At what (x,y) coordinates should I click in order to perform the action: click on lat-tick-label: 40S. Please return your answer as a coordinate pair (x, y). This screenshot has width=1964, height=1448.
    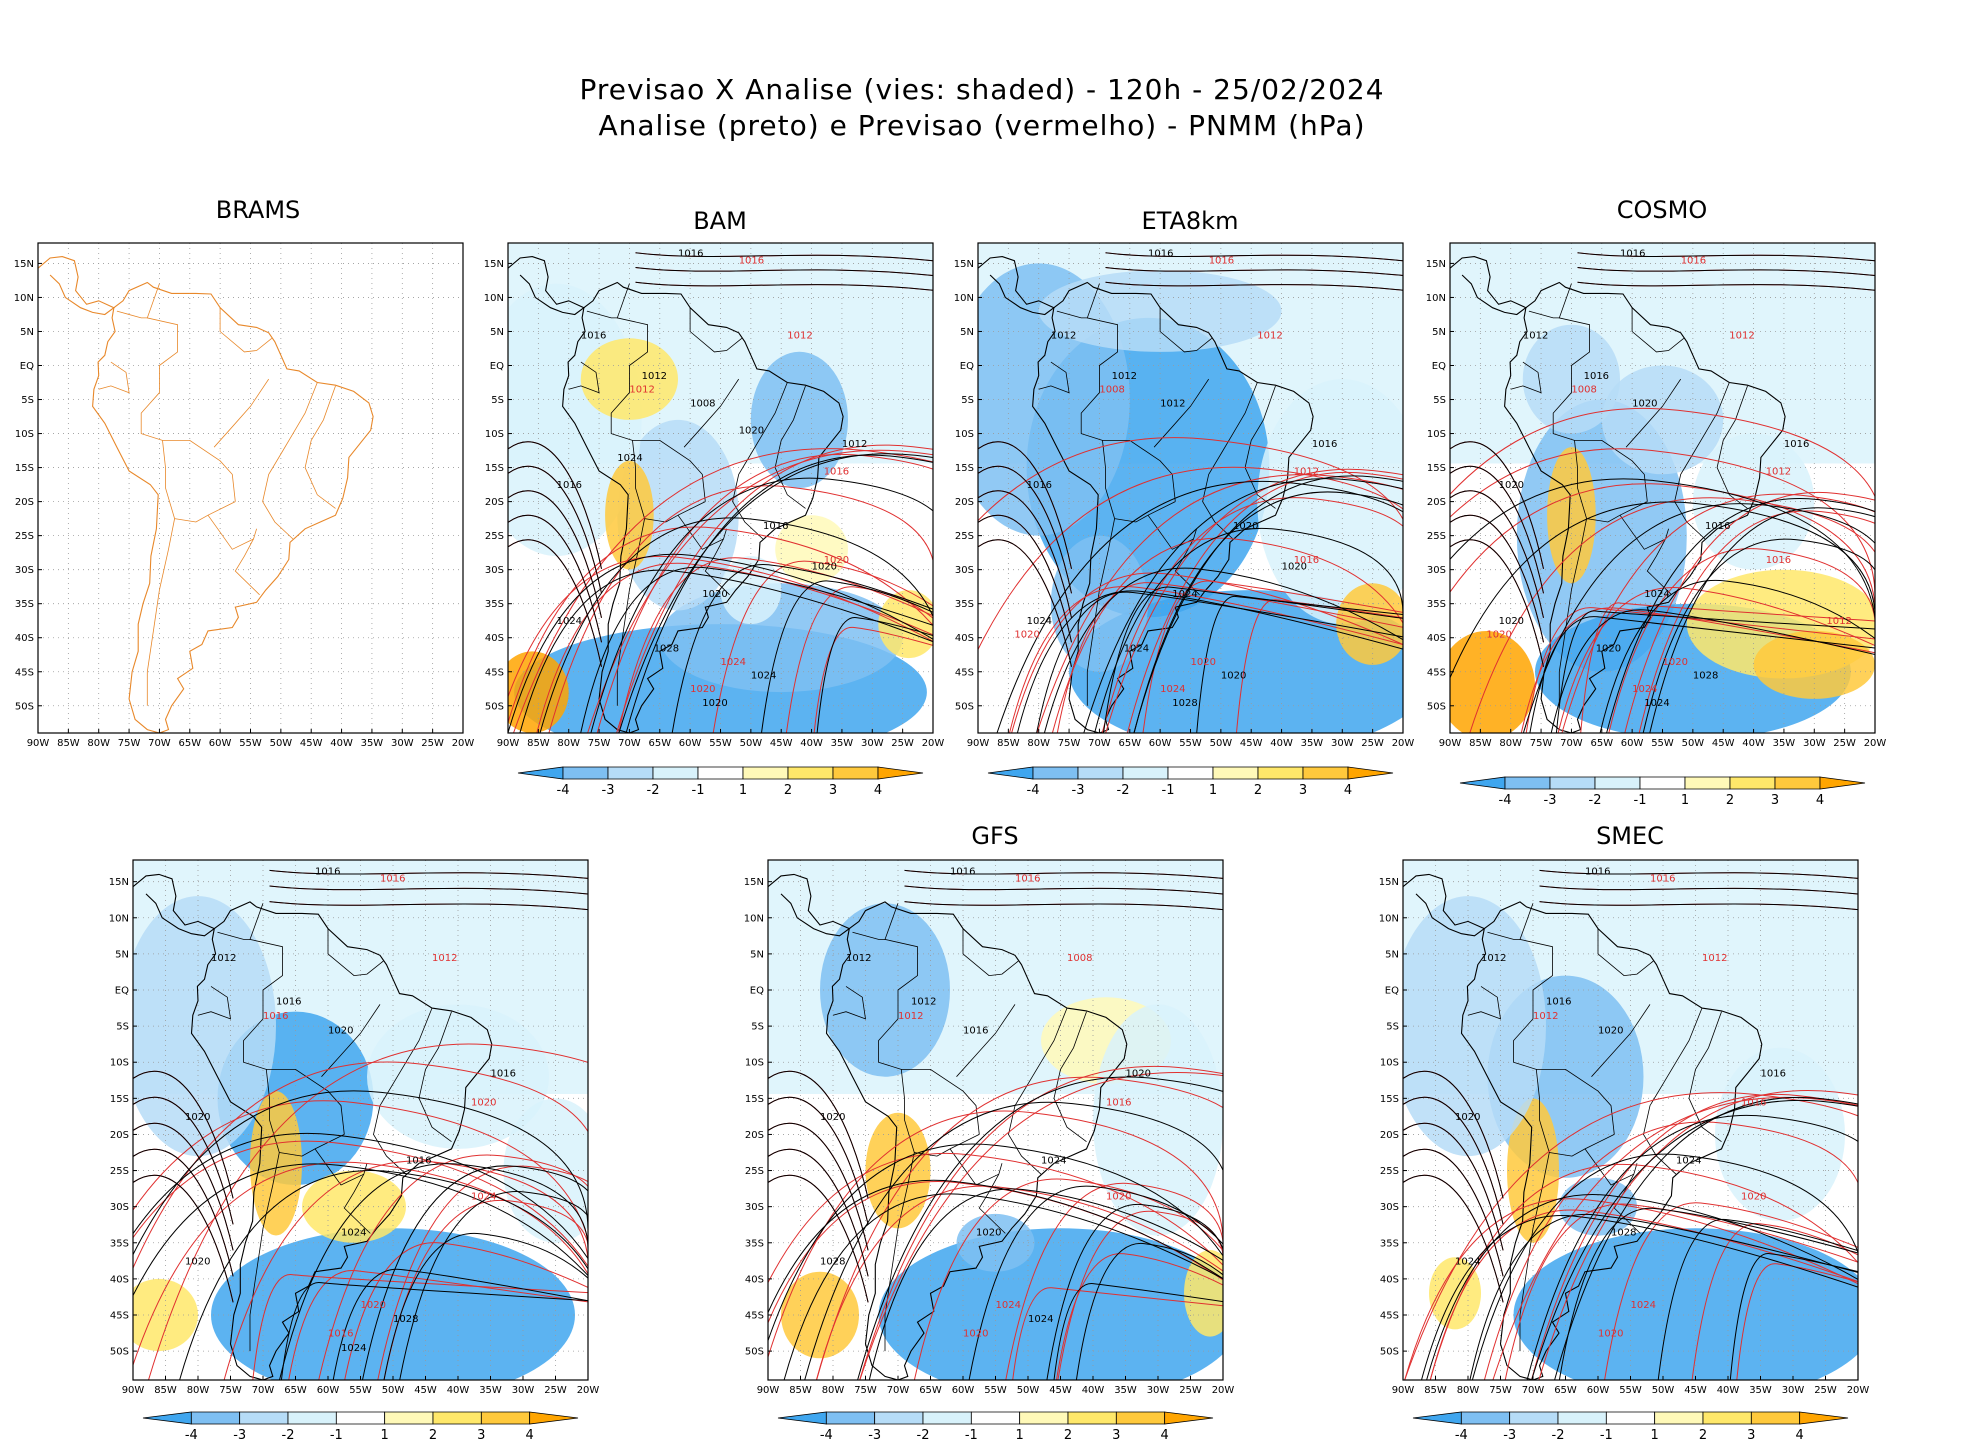
    Looking at the image, I should click on (1389, 1279).